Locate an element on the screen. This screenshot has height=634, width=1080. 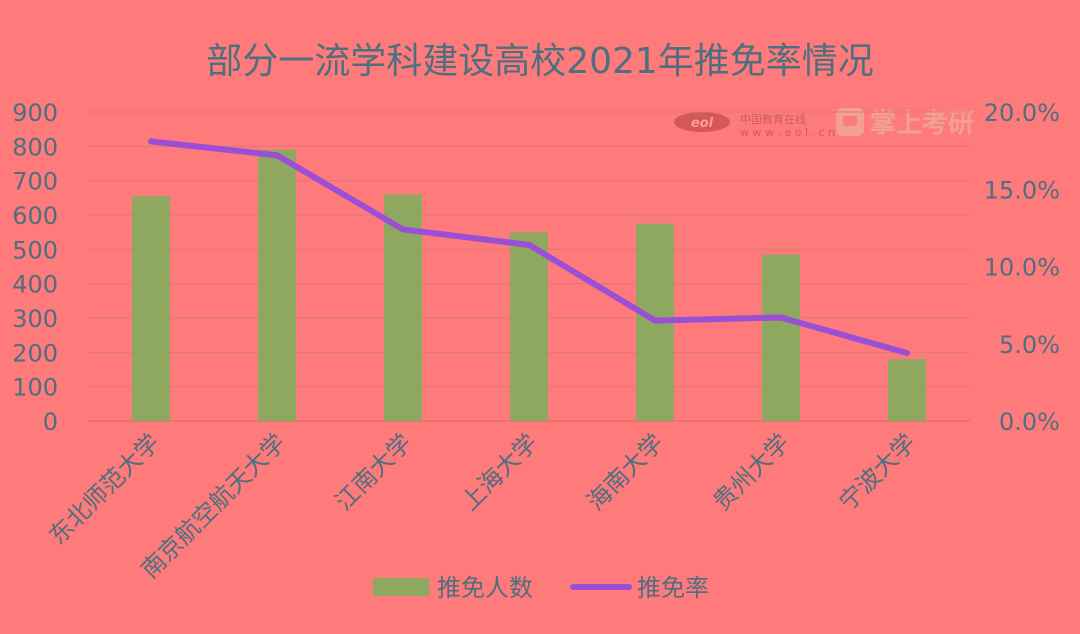
chart-title: 部分一流学科建设高校2021年推免率情况 is located at coordinates (540, 61).